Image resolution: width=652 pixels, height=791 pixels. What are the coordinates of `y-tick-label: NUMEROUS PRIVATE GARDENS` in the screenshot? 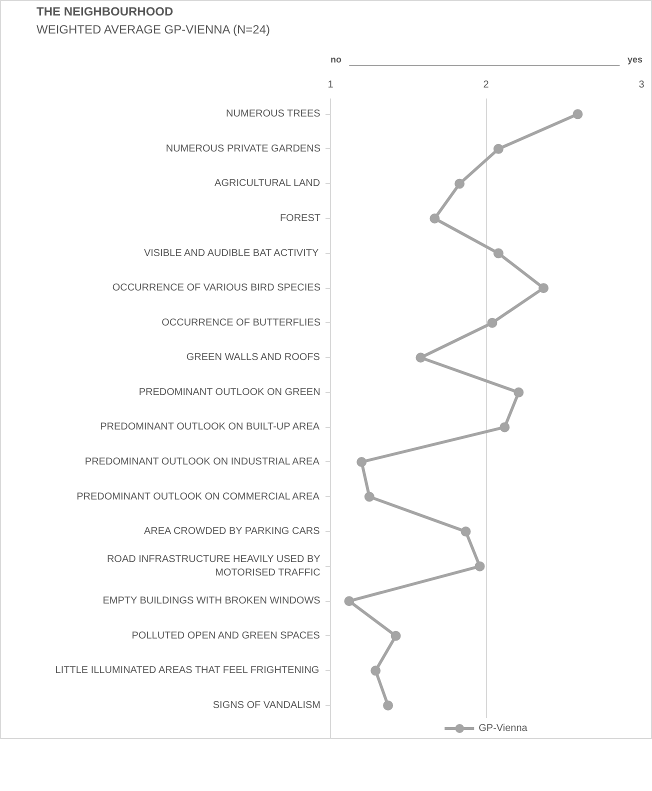 It's located at (243, 148).